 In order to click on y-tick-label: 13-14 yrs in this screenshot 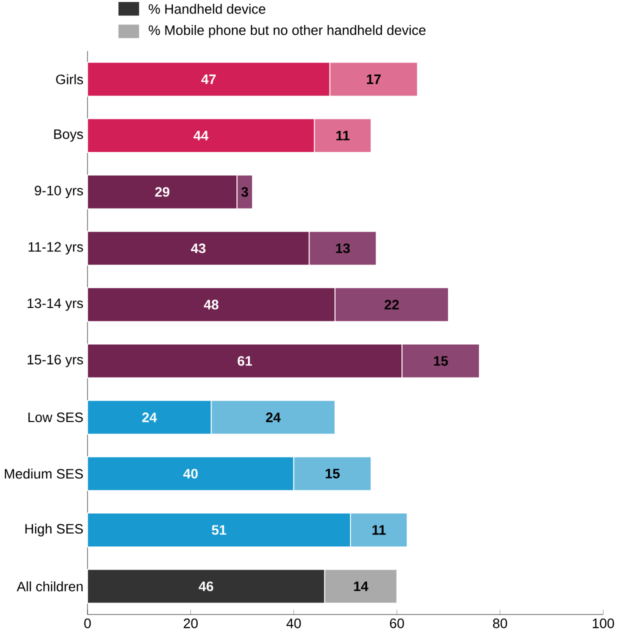, I will do `click(55, 304)`.